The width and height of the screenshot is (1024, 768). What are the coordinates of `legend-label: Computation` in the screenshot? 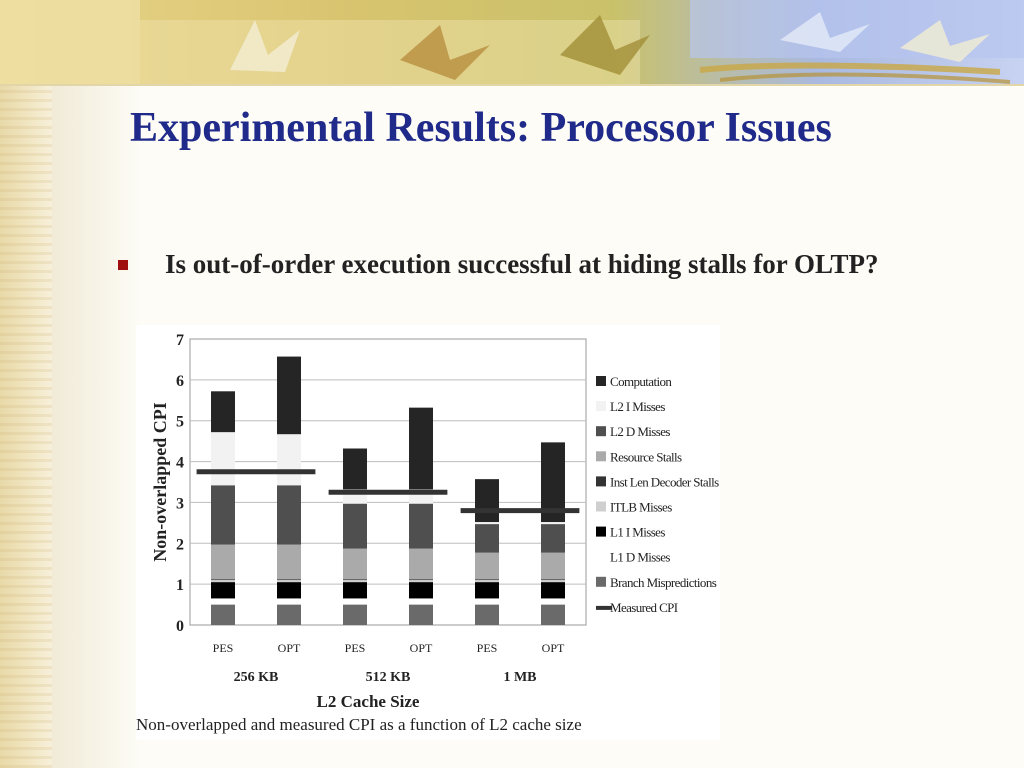 It's located at (641, 381).